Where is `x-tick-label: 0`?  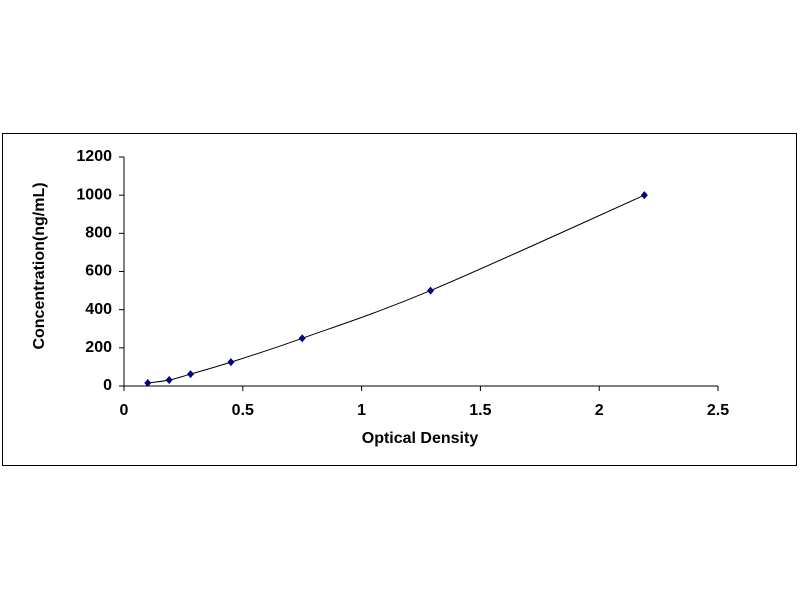
x-tick-label: 0 is located at coordinates (124, 410).